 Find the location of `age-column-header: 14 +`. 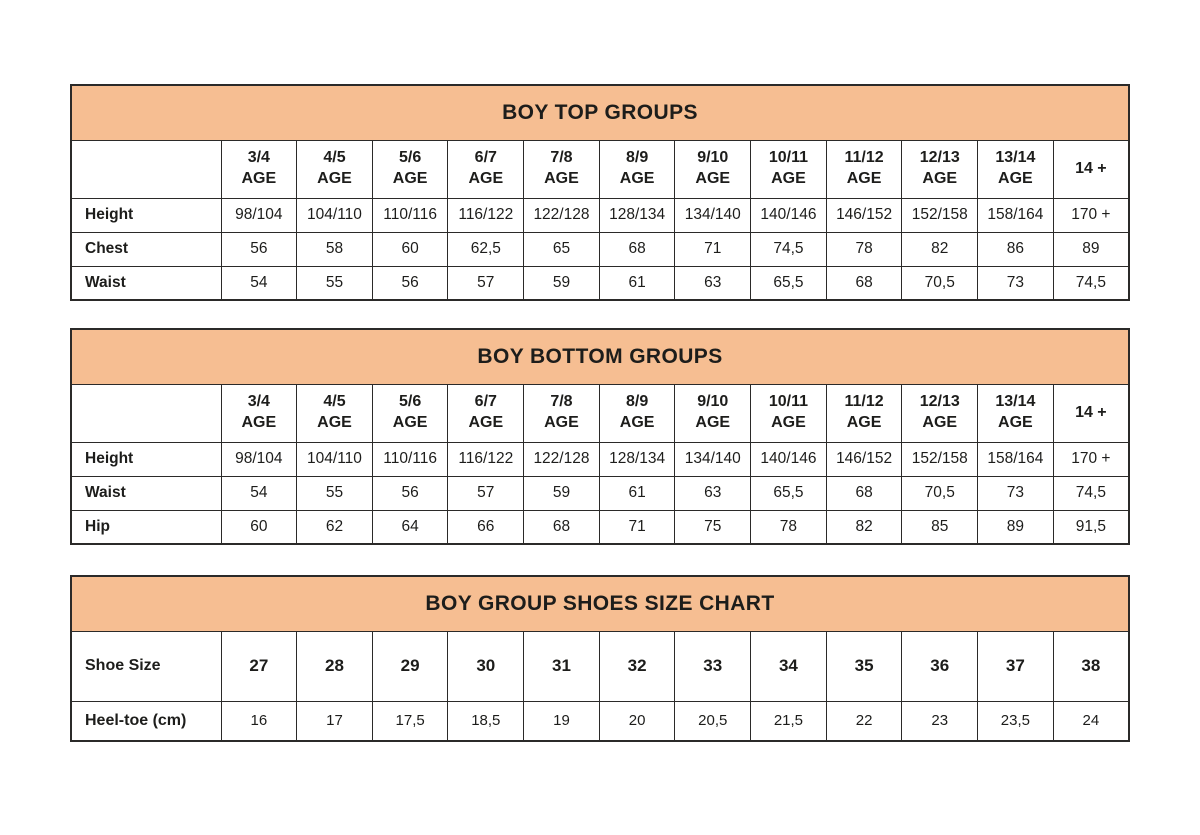

age-column-header: 14 + is located at coordinates (1091, 413).